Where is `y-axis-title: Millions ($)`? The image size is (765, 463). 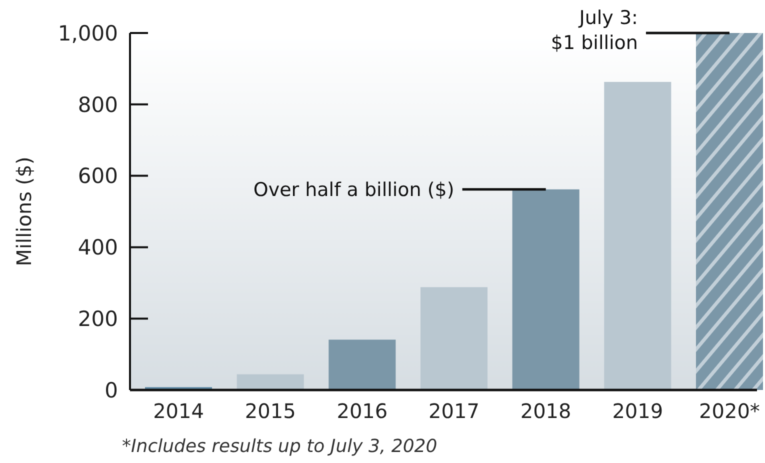
y-axis-title: Millions ($) is located at coordinates (24, 211).